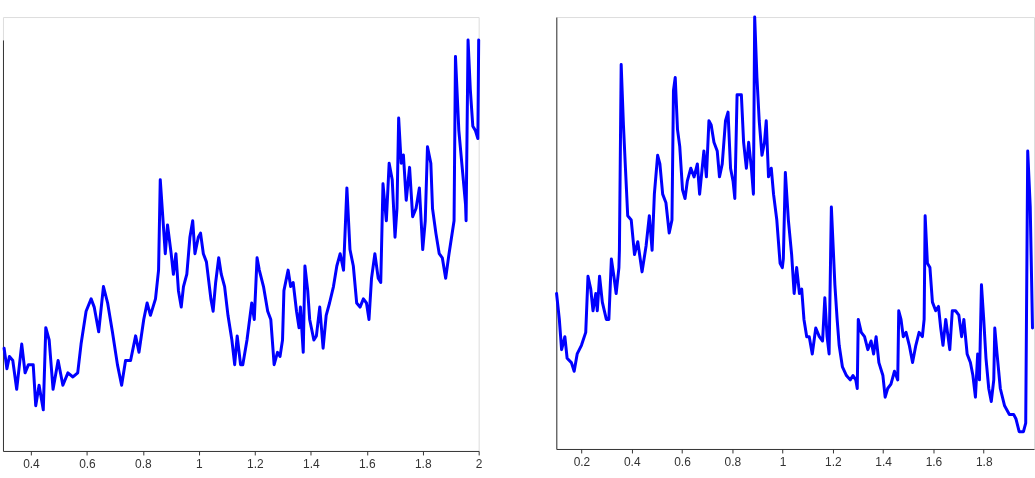 This screenshot has height=478, width=1035. I want to click on x-tick-label: 2, so click(479, 464).